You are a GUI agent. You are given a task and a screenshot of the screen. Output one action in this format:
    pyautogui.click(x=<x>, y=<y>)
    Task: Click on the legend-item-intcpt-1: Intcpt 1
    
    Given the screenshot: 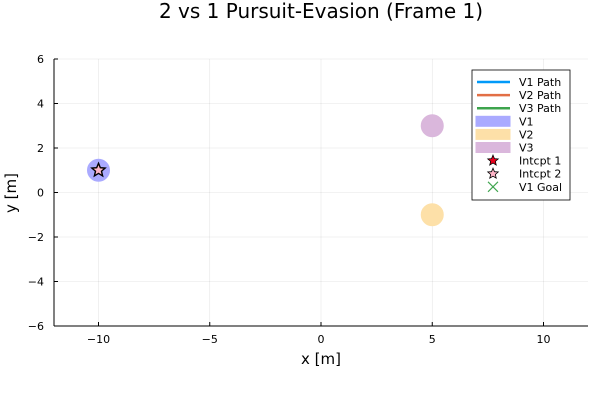 What is the action you would take?
    pyautogui.click(x=523, y=161)
    